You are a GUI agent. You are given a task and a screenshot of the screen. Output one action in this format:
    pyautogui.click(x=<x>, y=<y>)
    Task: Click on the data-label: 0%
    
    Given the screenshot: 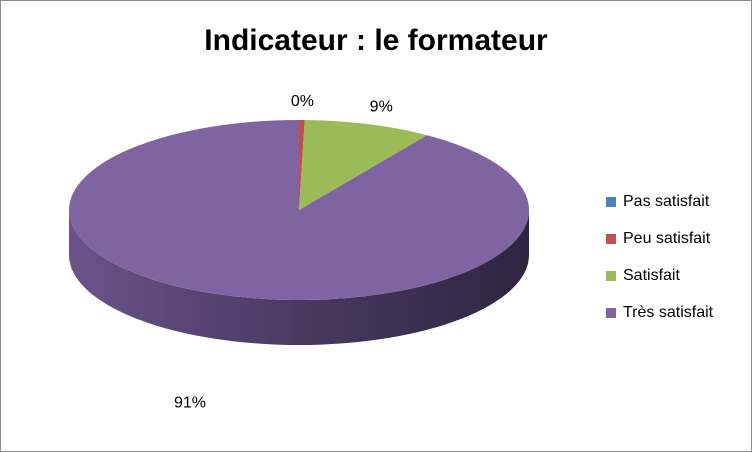 What is the action you would take?
    pyautogui.click(x=302, y=101)
    